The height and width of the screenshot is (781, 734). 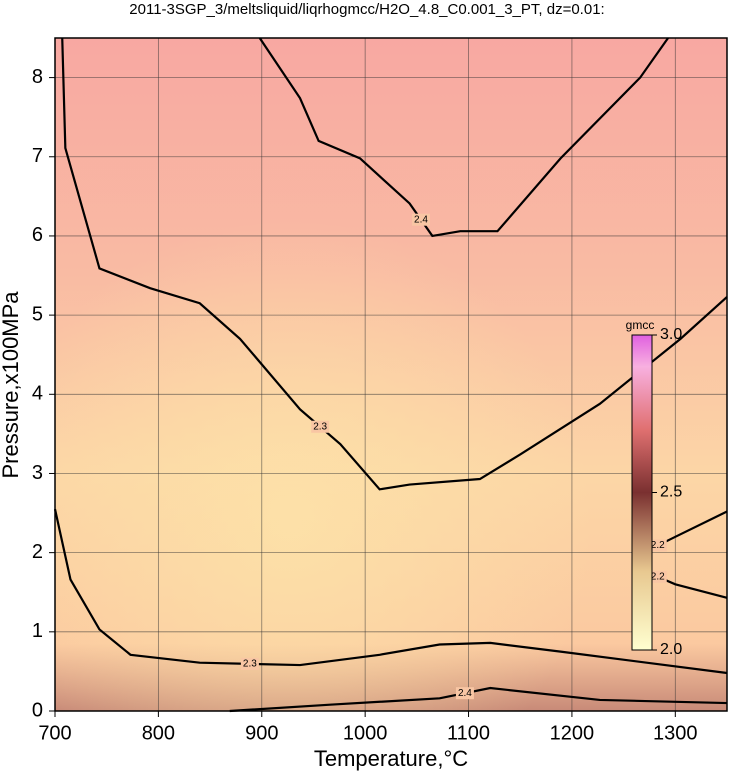 What do you see at coordinates (261, 733) in the screenshot?
I see `x-tick-label: 900` at bounding box center [261, 733].